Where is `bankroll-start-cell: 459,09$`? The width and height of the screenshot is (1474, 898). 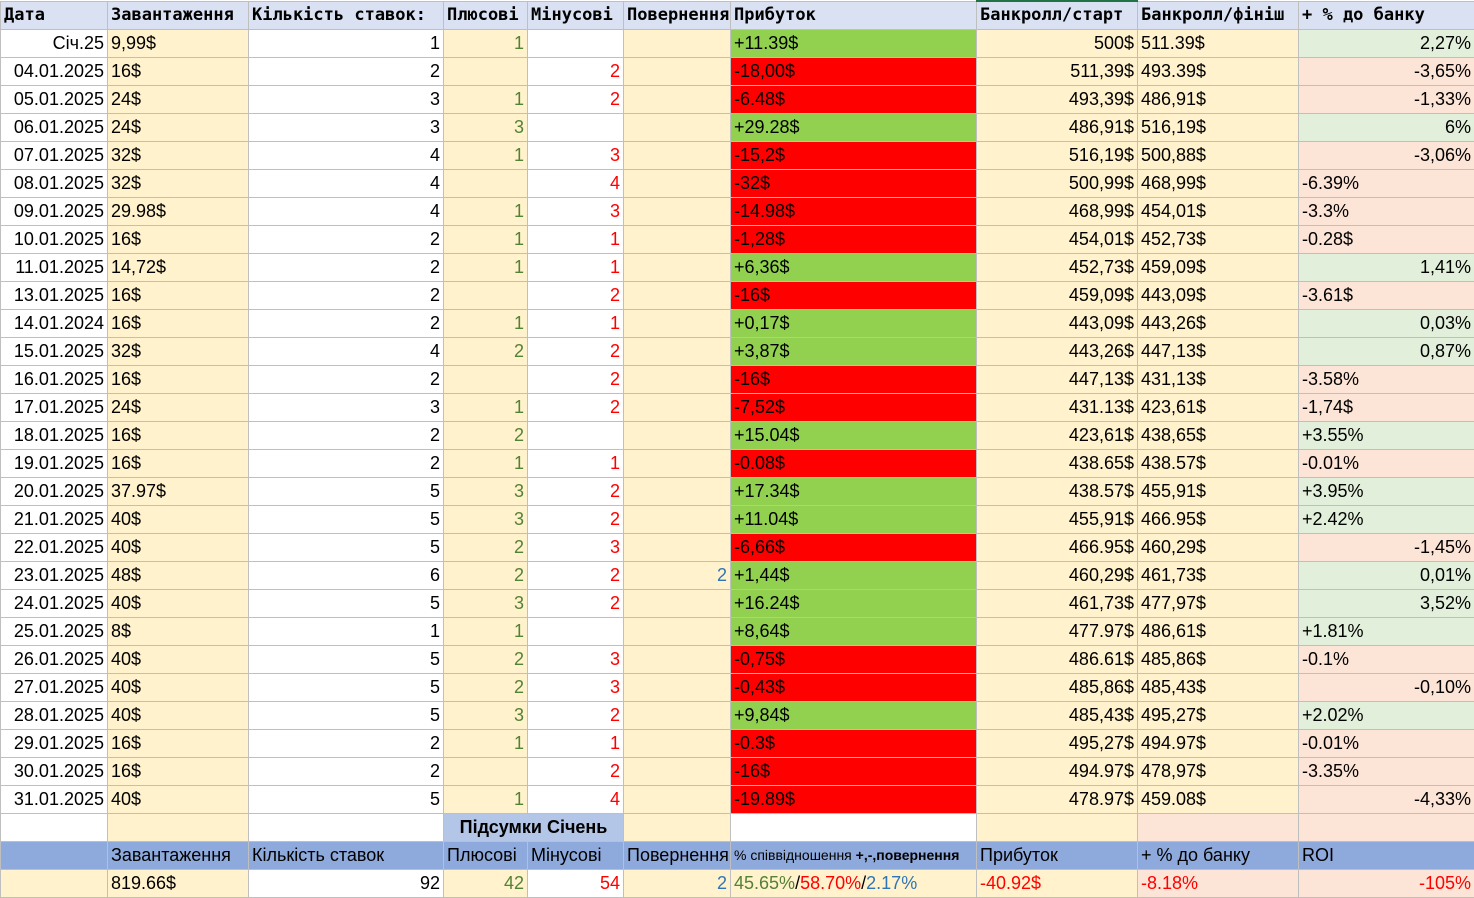 bankroll-start-cell: 459,09$ is located at coordinates (1057, 296).